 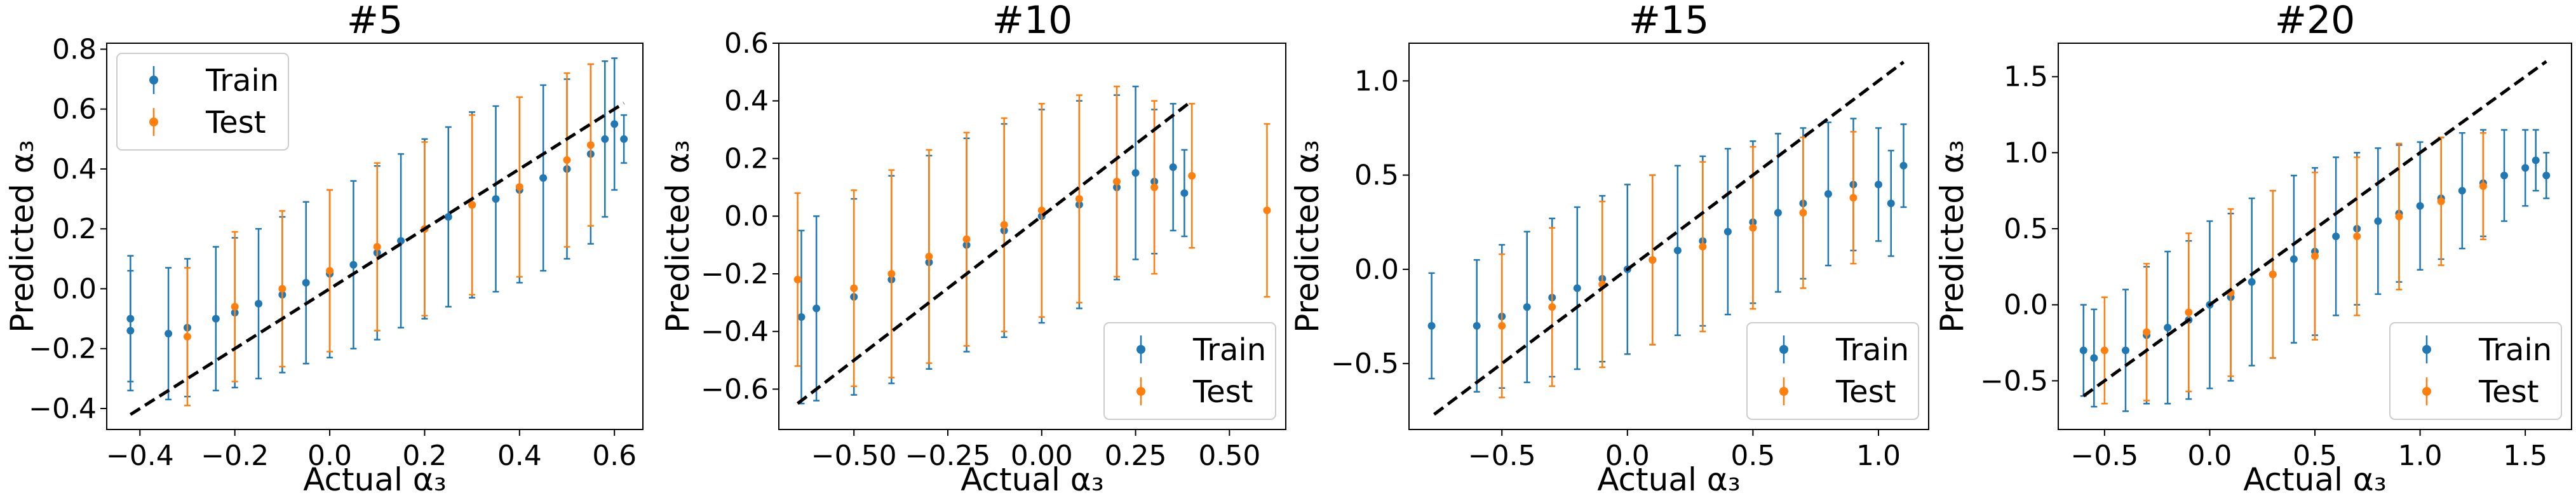 What do you see at coordinates (1136, 456) in the screenshot?
I see `x-tick-label: 0.25` at bounding box center [1136, 456].